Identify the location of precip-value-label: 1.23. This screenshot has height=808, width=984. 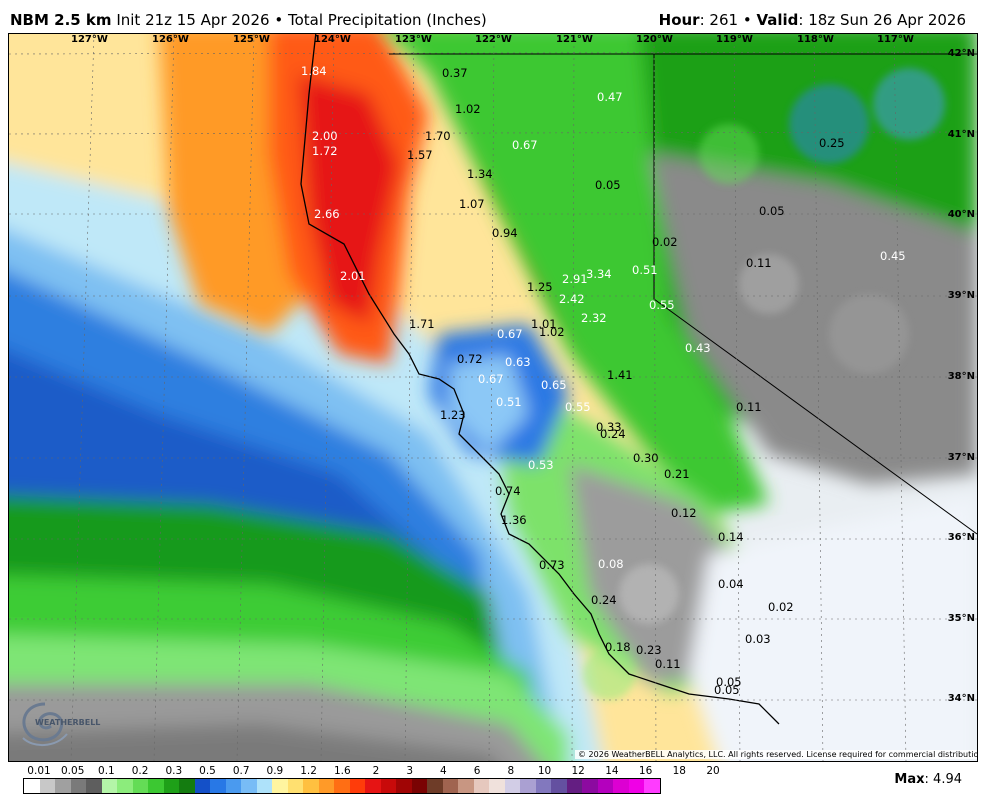
(453, 415).